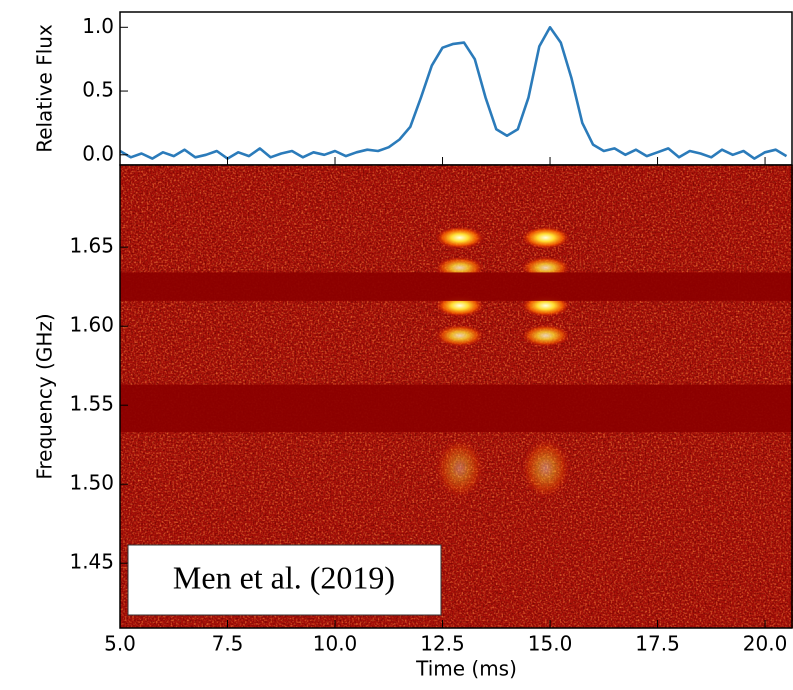 This screenshot has height=690, width=793. I want to click on annotation-box, so click(284, 580).